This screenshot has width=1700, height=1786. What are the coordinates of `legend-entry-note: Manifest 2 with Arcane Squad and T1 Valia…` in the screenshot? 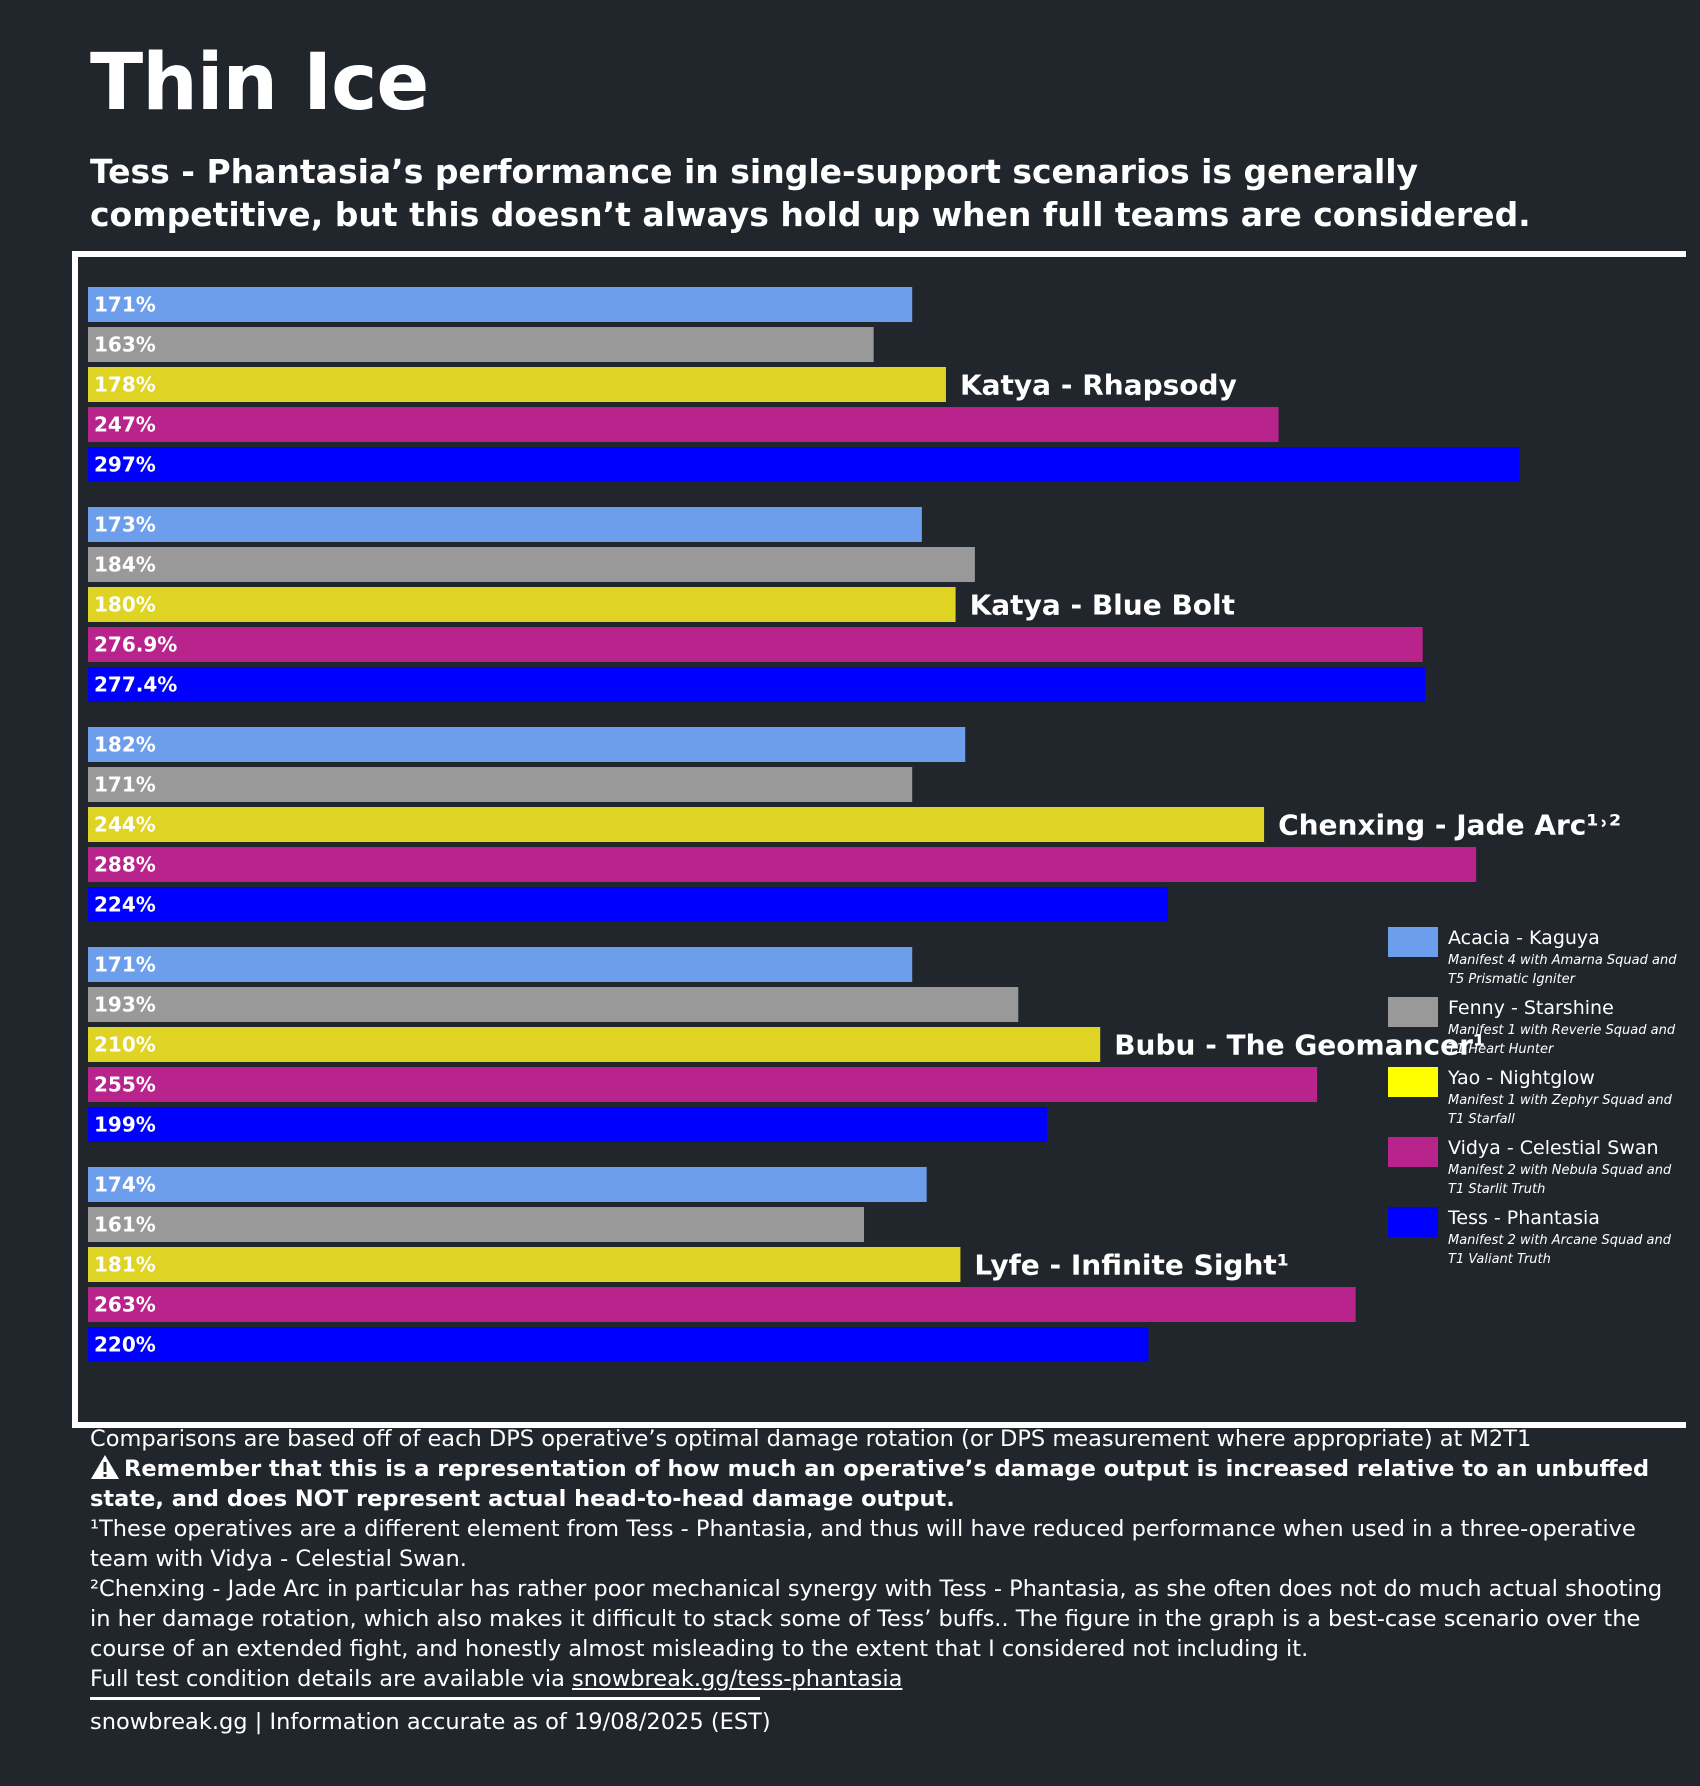 It's located at (1560, 1250).